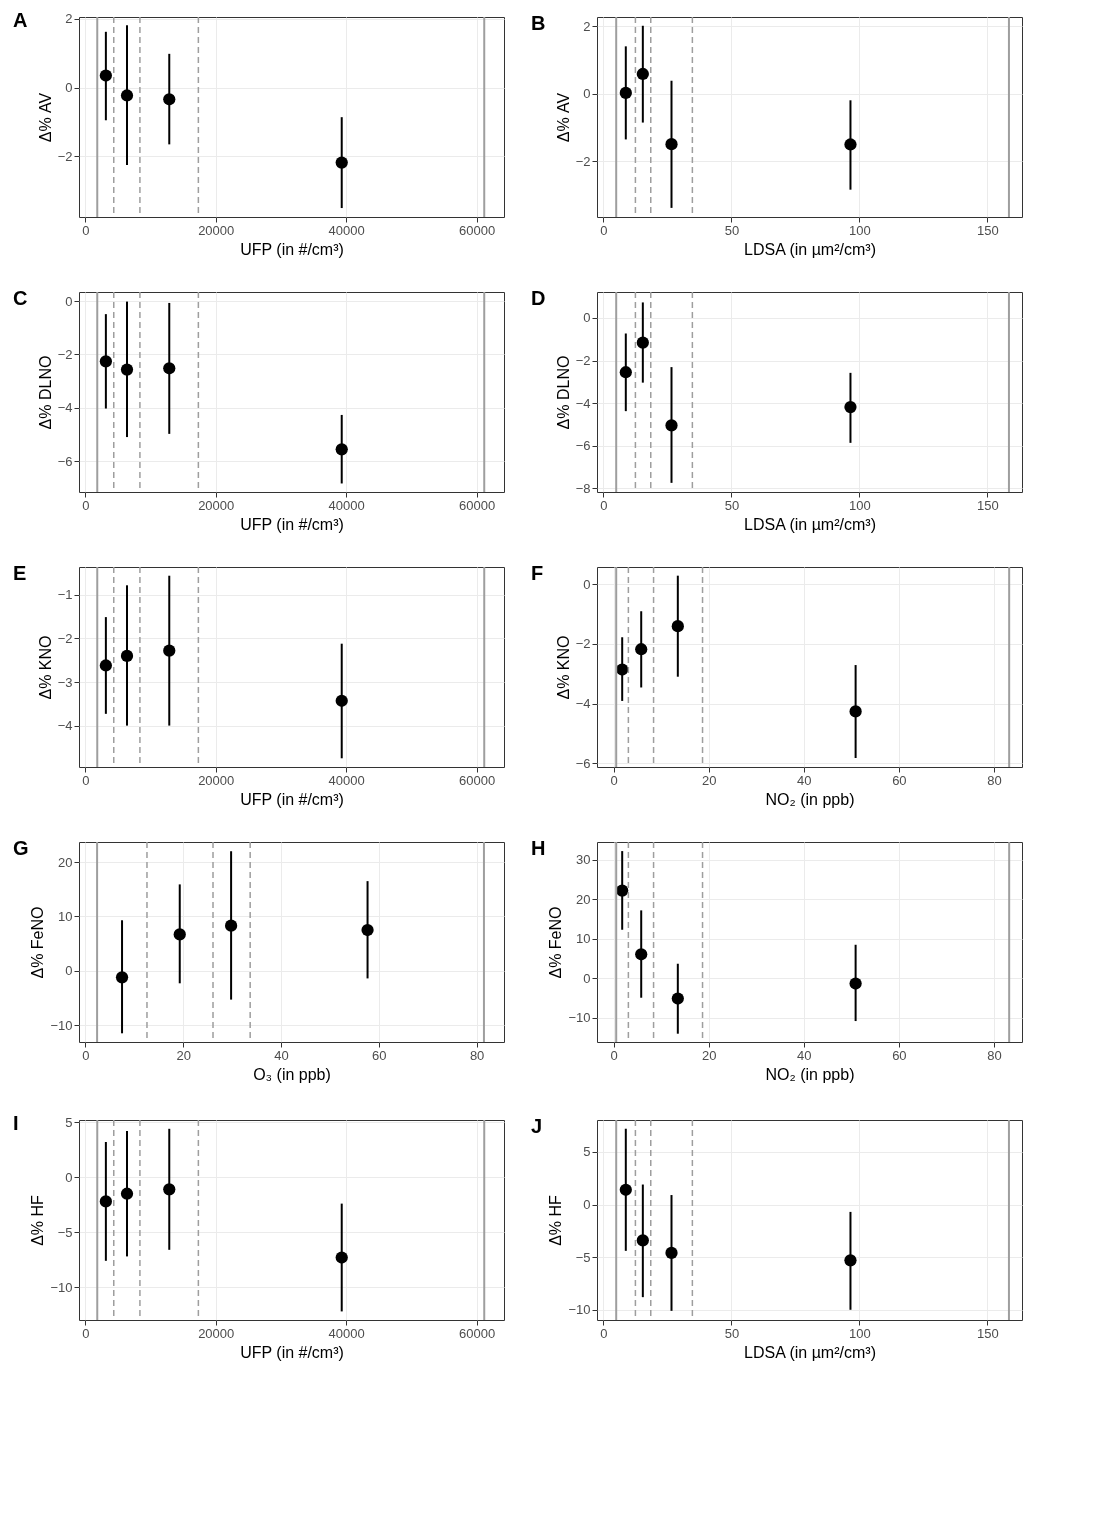  Describe the element at coordinates (65, 682) in the screenshot. I see `y-tick-label: −3` at that location.